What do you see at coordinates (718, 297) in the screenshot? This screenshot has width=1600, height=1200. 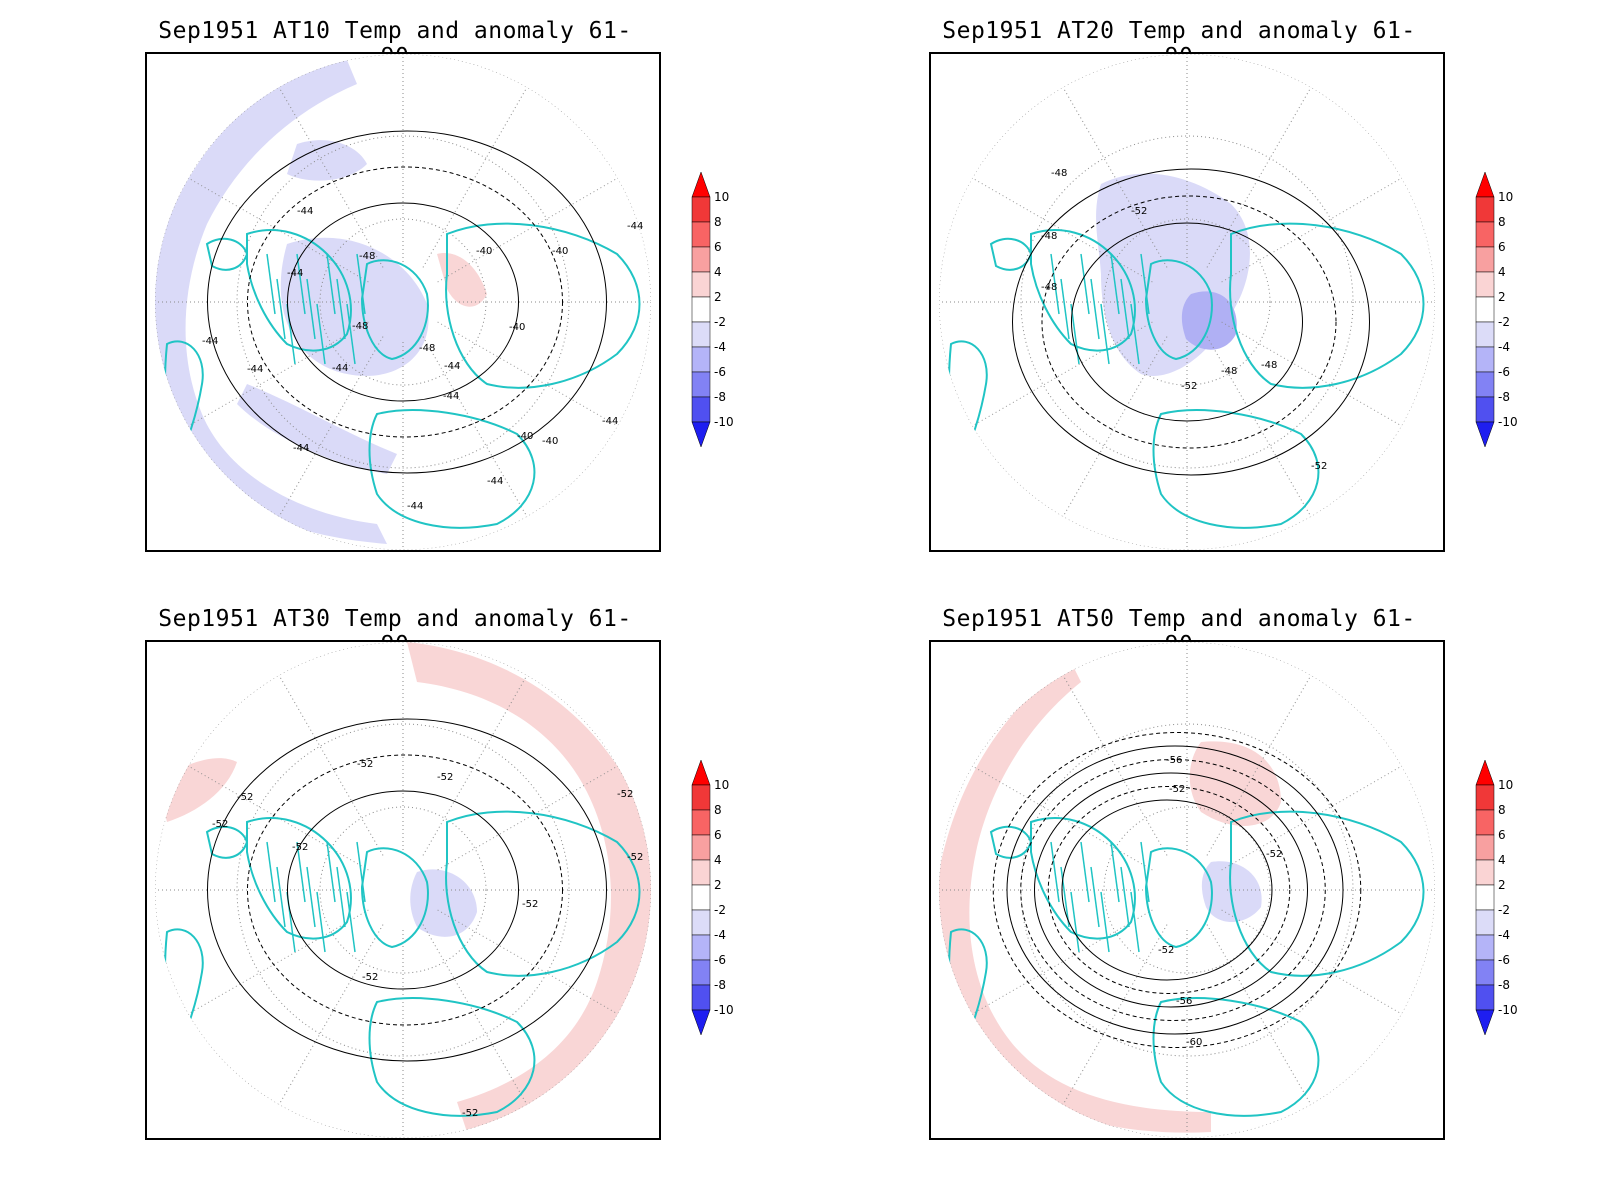 I see `colorbar-tick-label: 2` at bounding box center [718, 297].